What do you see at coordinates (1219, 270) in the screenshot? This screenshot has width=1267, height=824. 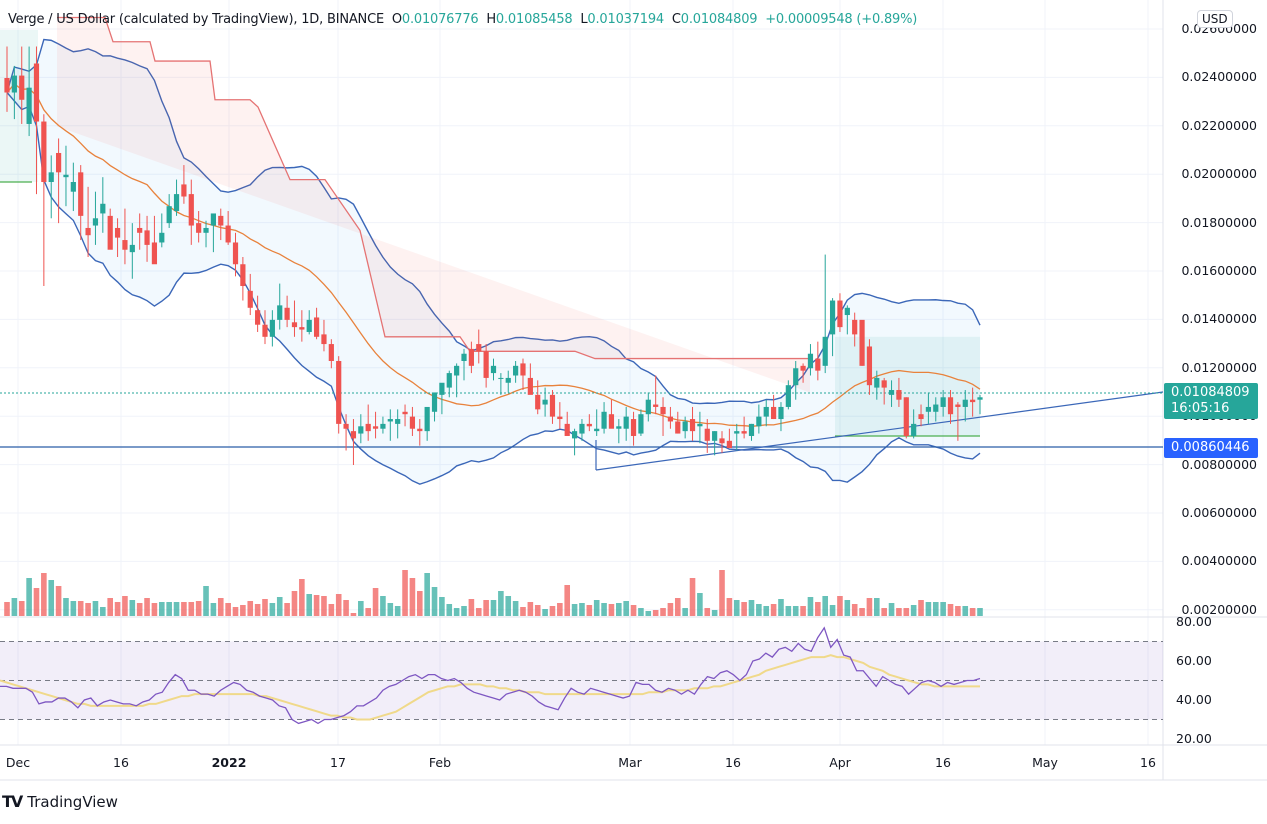 I see `price-axis-label: 0.01600000` at bounding box center [1219, 270].